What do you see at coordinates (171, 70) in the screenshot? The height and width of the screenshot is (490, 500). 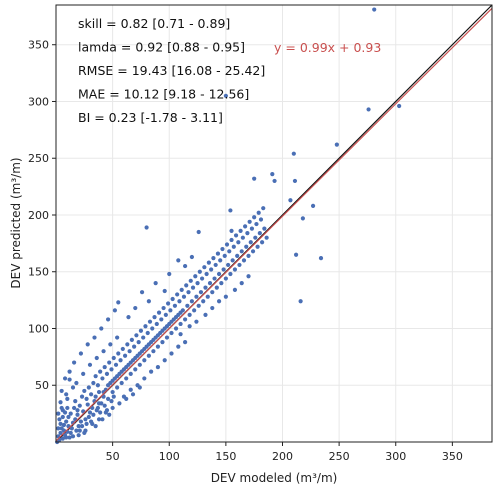 I see `stat-line: RMSE = 19.43 [16.08 - 25.42]` at bounding box center [171, 70].